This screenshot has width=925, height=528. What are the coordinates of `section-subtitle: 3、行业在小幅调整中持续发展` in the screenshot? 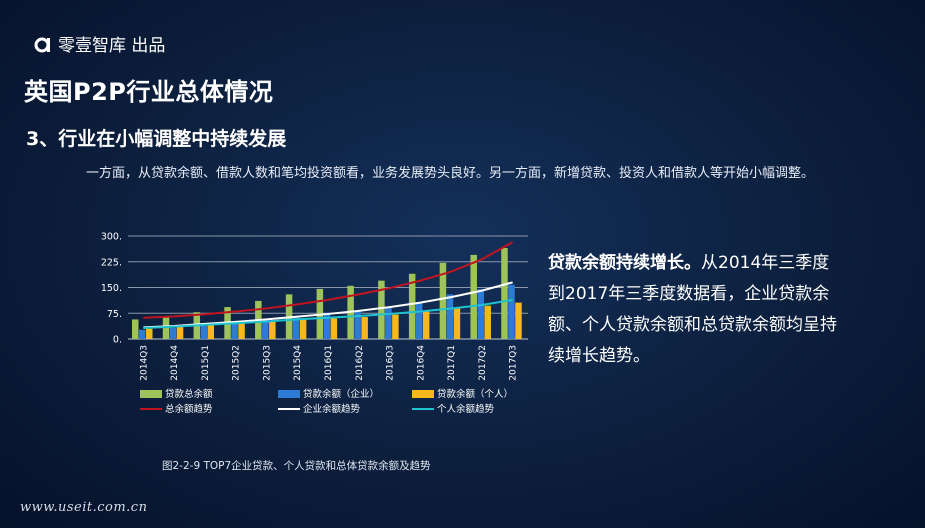 It's located at (156, 139).